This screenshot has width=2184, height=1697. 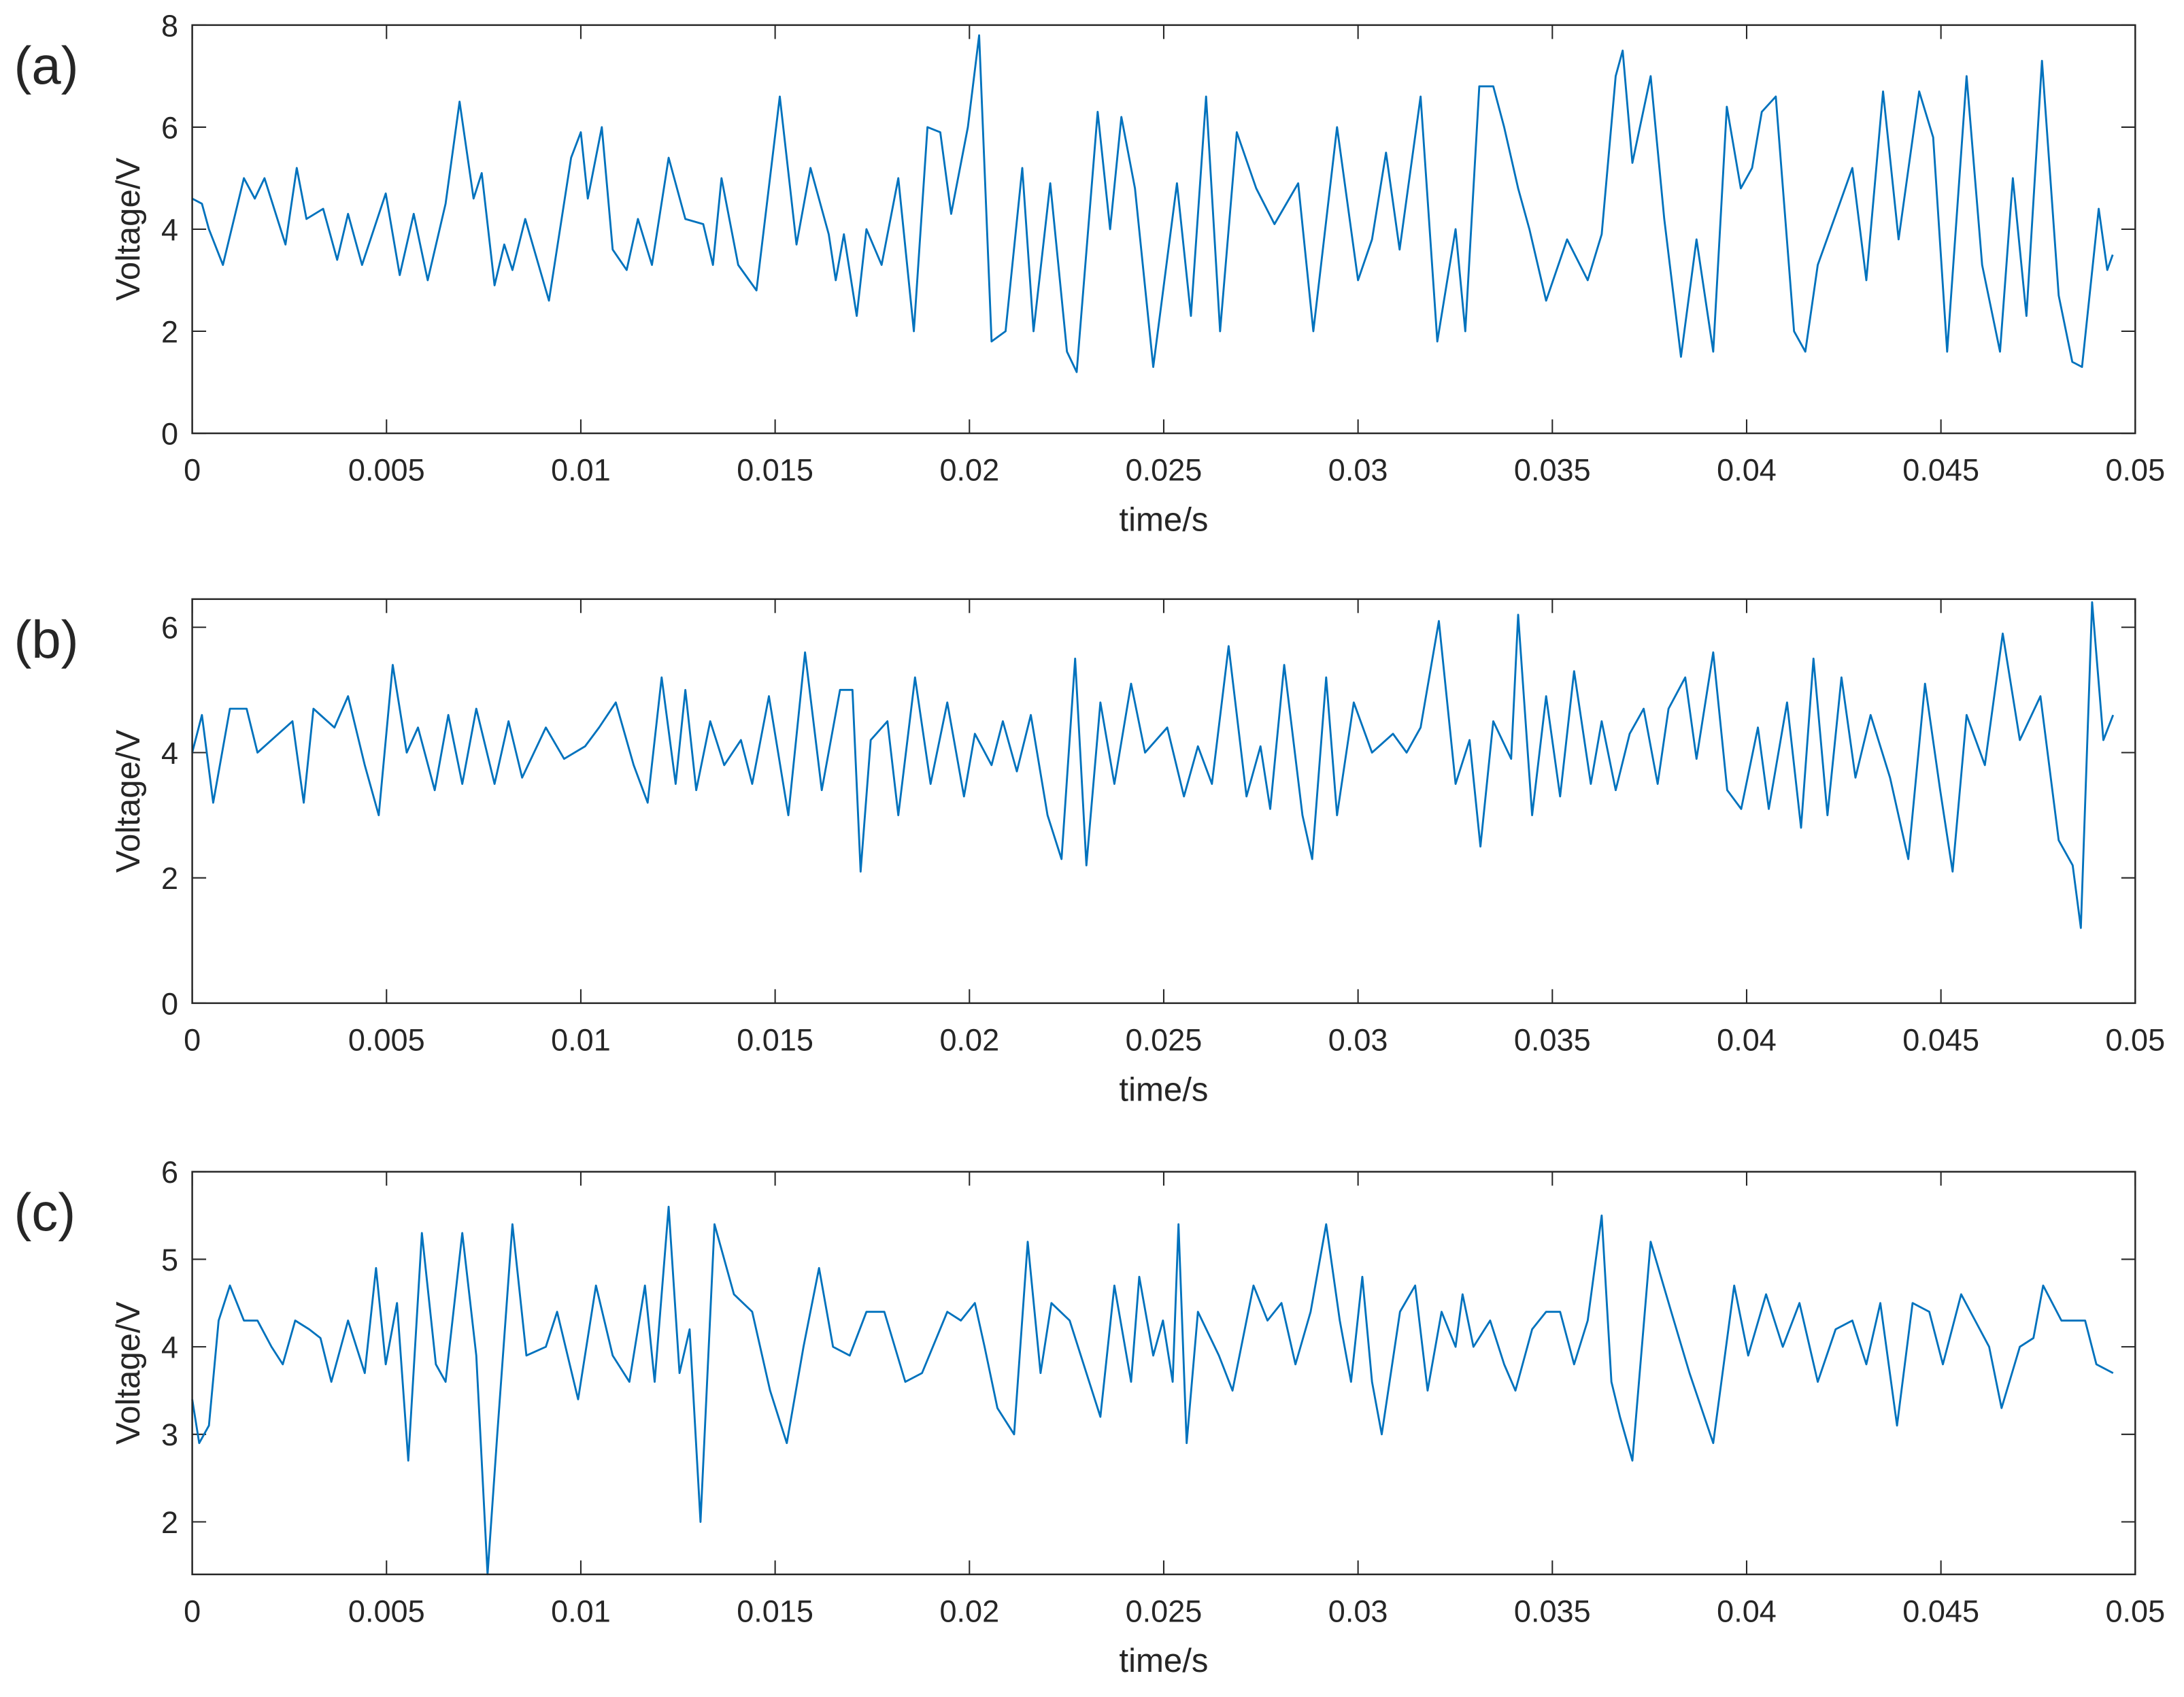 What do you see at coordinates (44, 1212) in the screenshot?
I see `panel-label: (c)` at bounding box center [44, 1212].